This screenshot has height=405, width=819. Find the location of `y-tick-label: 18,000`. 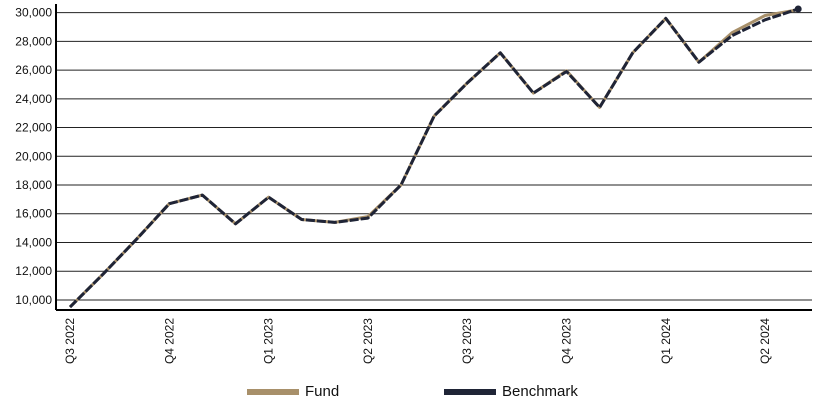

y-tick-label: 18,000 is located at coordinates (33, 185).